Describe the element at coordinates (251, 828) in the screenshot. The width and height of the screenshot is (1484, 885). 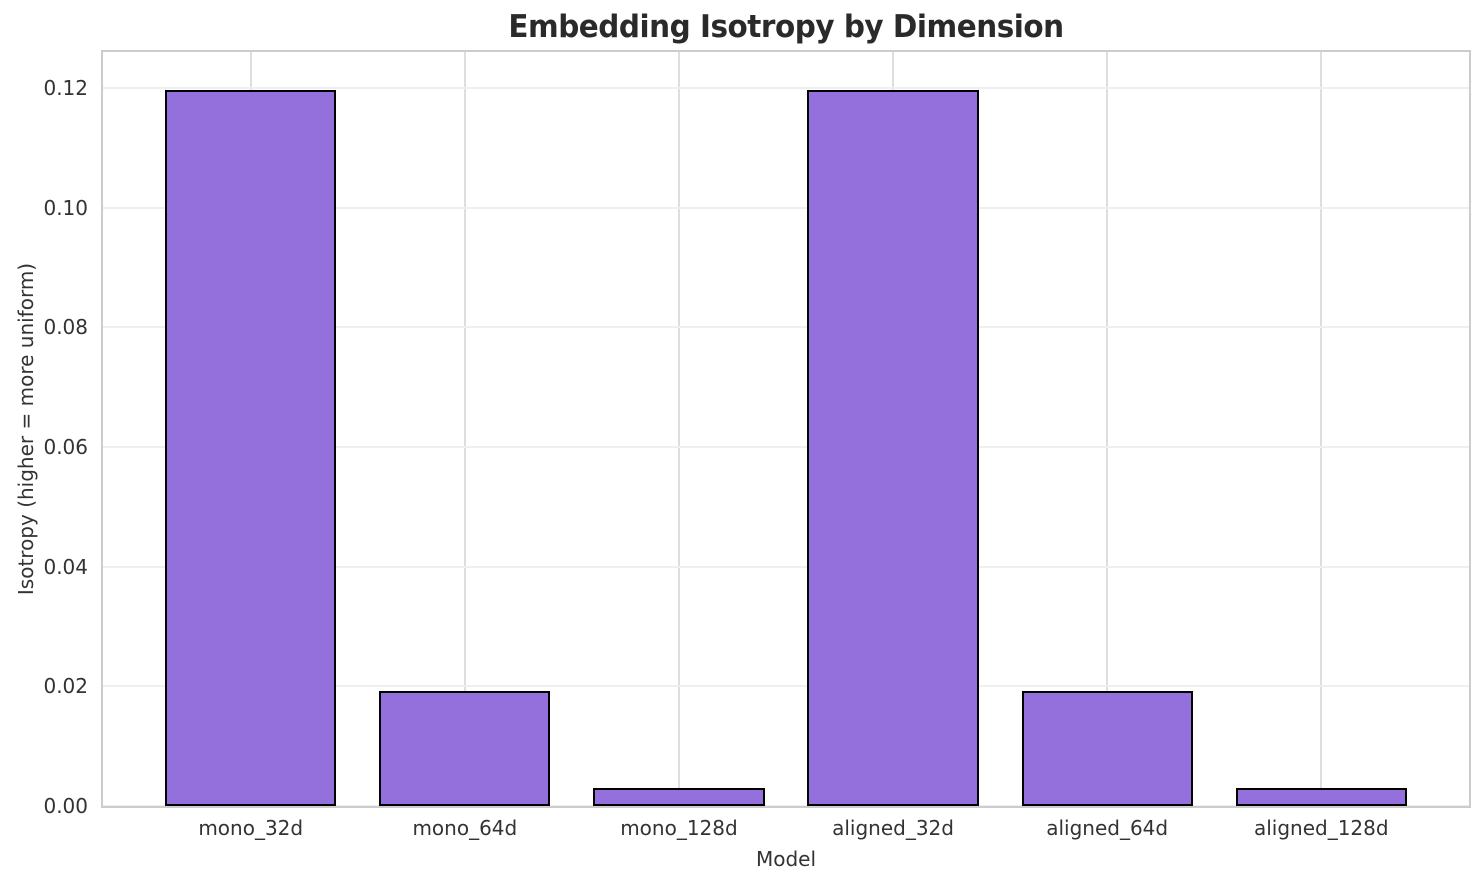
I see `x-tick-label: mono_32d` at that location.